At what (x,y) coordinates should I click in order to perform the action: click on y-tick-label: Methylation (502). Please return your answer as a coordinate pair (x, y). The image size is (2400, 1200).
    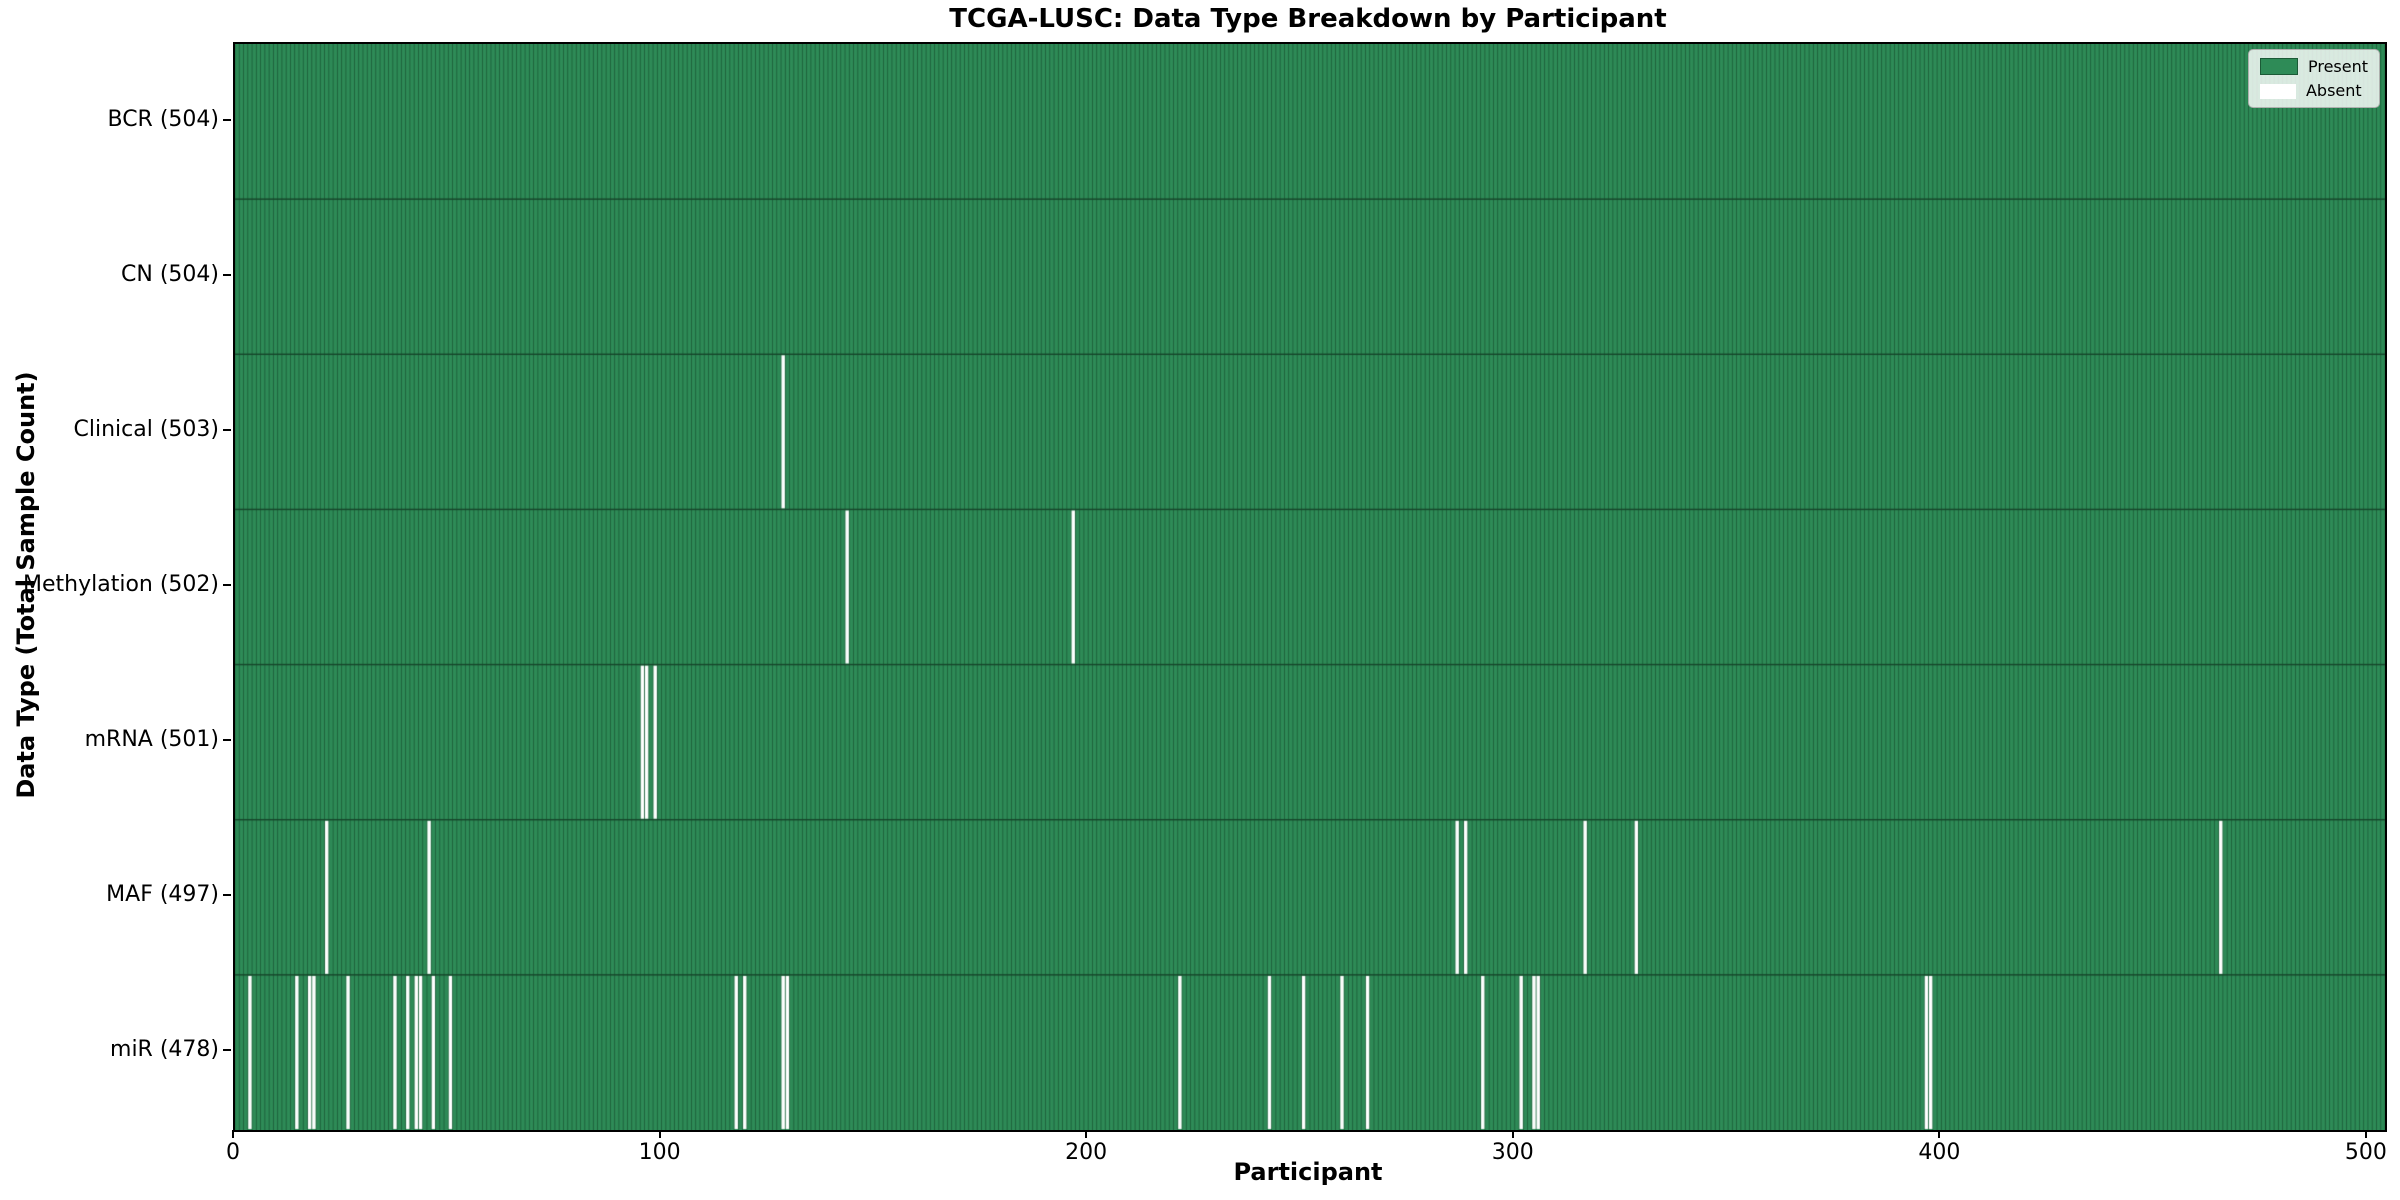
    Looking at the image, I should click on (121, 584).